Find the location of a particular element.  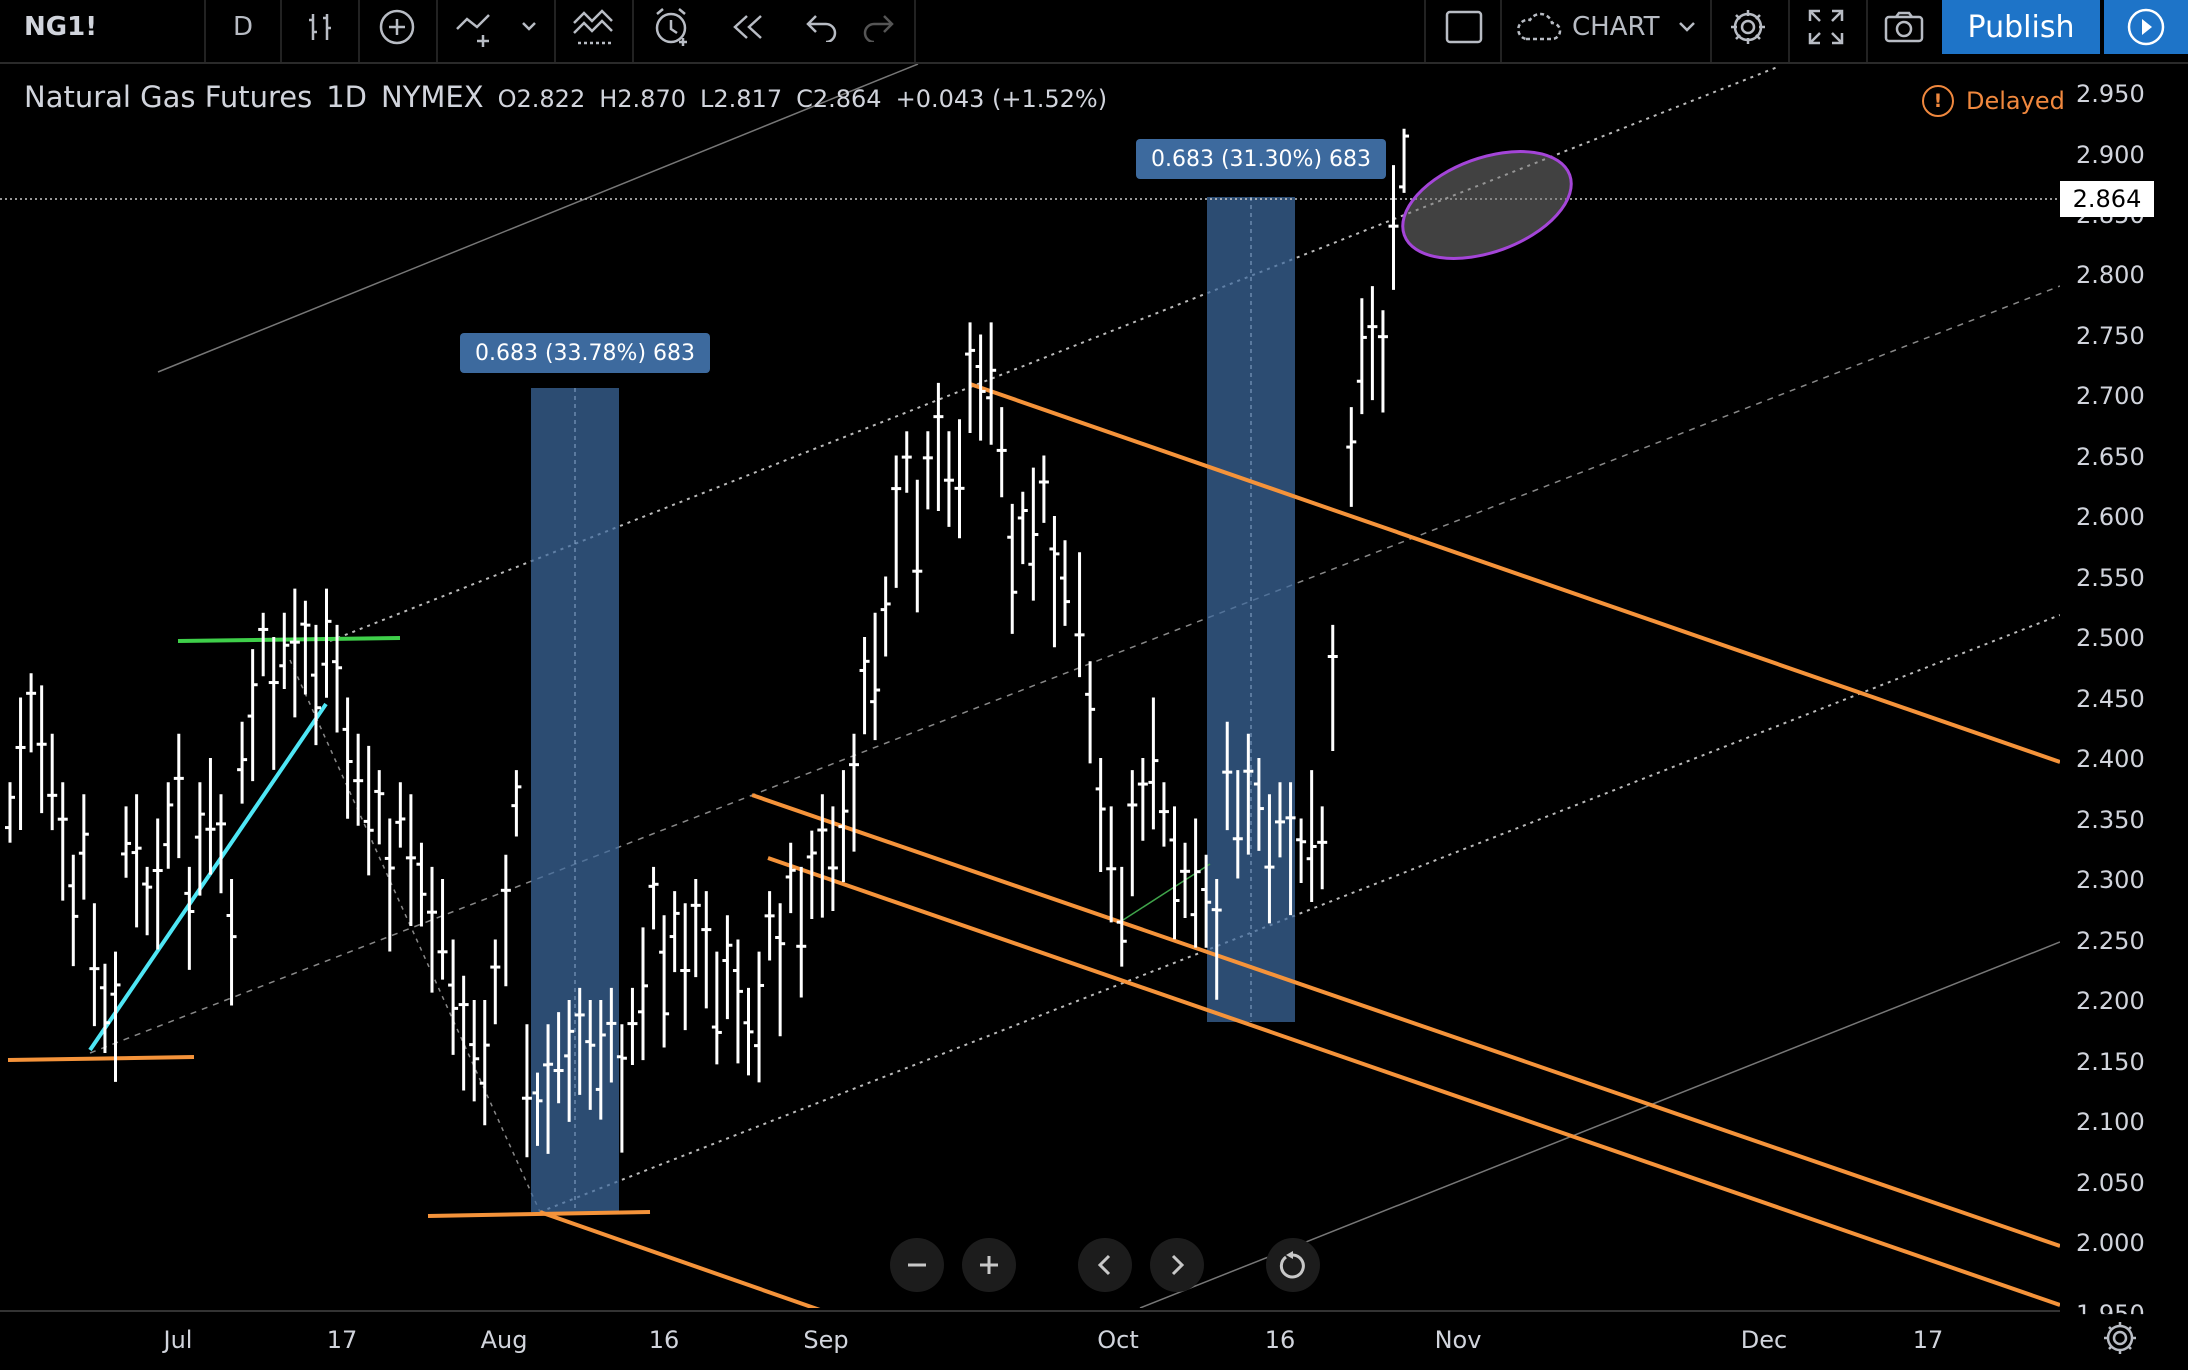

cyan-trendline is located at coordinates (208, 877).